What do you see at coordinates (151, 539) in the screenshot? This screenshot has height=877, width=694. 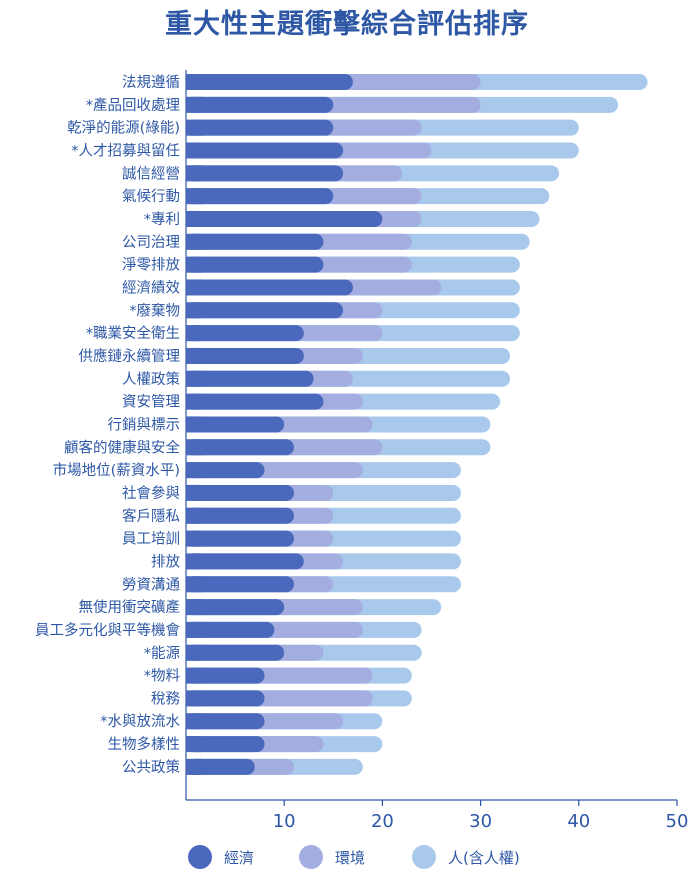 I see `category-label: 員工培訓` at bounding box center [151, 539].